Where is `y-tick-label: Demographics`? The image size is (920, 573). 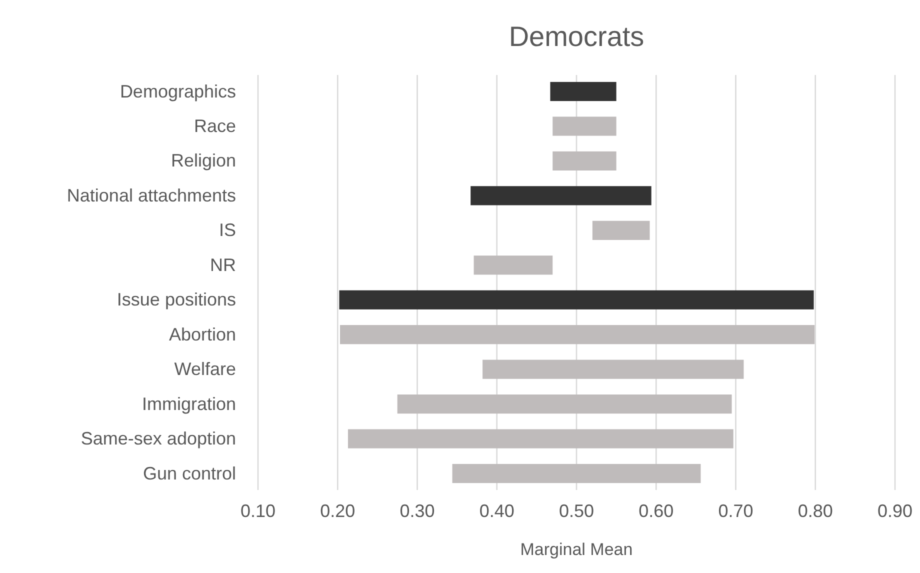 y-tick-label: Demographics is located at coordinates (178, 91).